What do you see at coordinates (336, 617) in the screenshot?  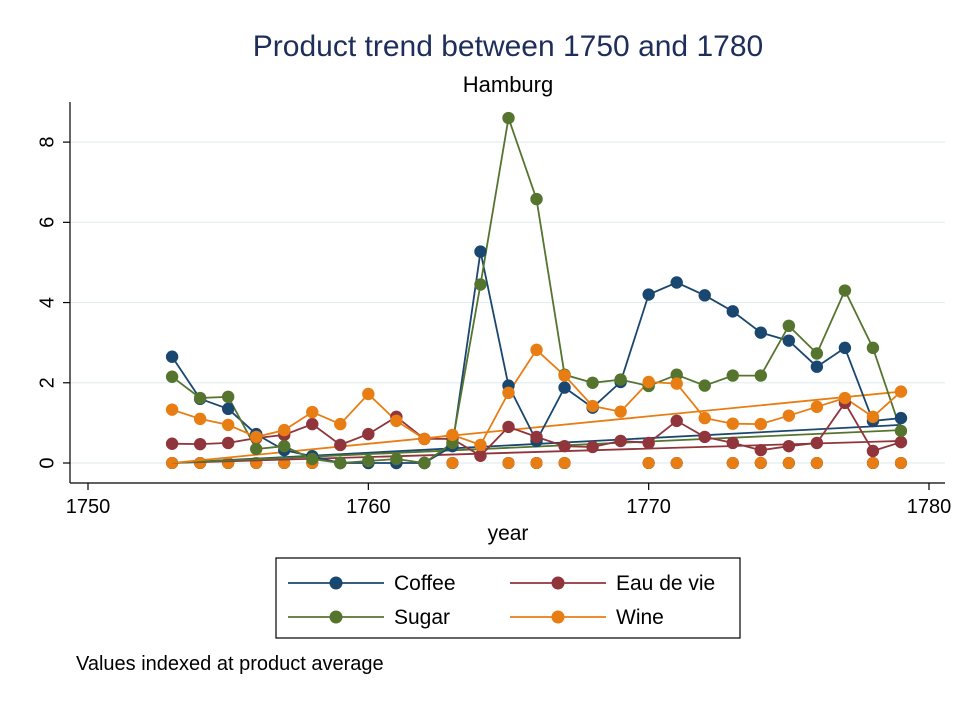 I see `legend-marker-sugar` at bounding box center [336, 617].